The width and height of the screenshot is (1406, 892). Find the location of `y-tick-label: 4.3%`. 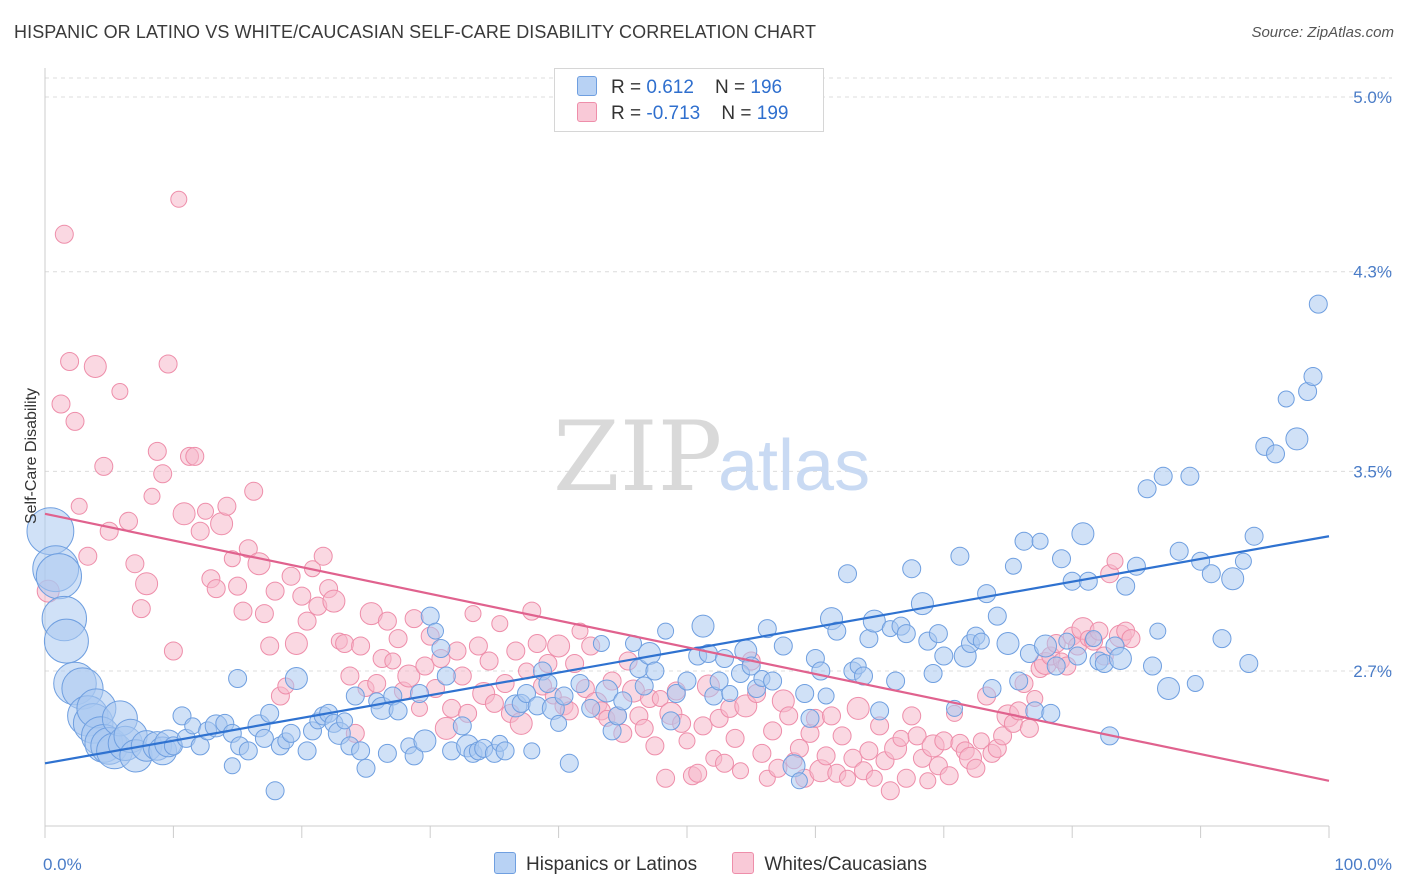

y-tick-label: 4.3% is located at coordinates (1372, 272).